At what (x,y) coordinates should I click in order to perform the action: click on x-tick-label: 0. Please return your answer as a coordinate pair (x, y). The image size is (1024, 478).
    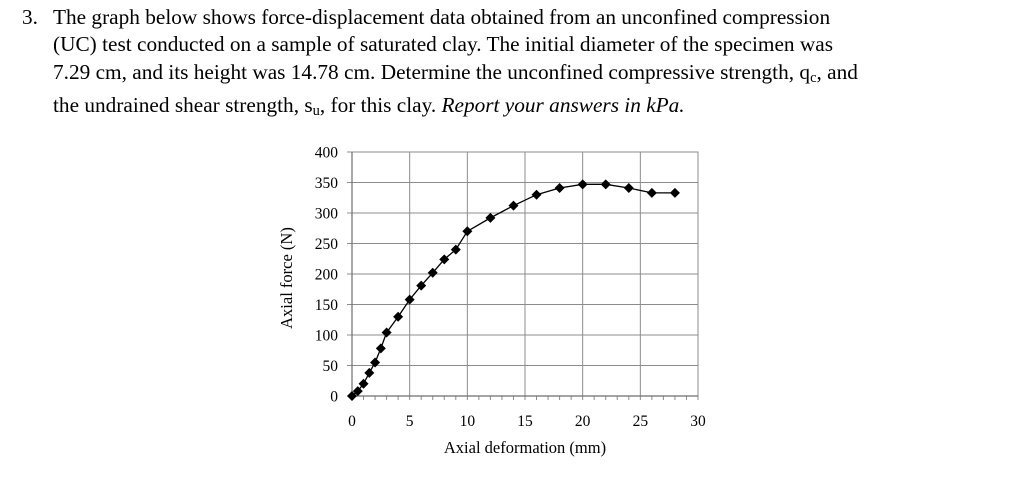
    Looking at the image, I should click on (352, 421).